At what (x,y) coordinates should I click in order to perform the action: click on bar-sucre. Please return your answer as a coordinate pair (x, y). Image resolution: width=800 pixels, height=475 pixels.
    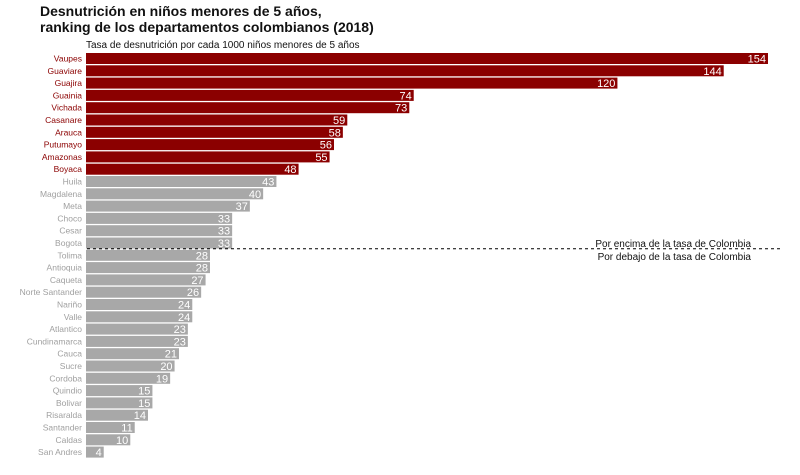
    Looking at the image, I should click on (130, 366).